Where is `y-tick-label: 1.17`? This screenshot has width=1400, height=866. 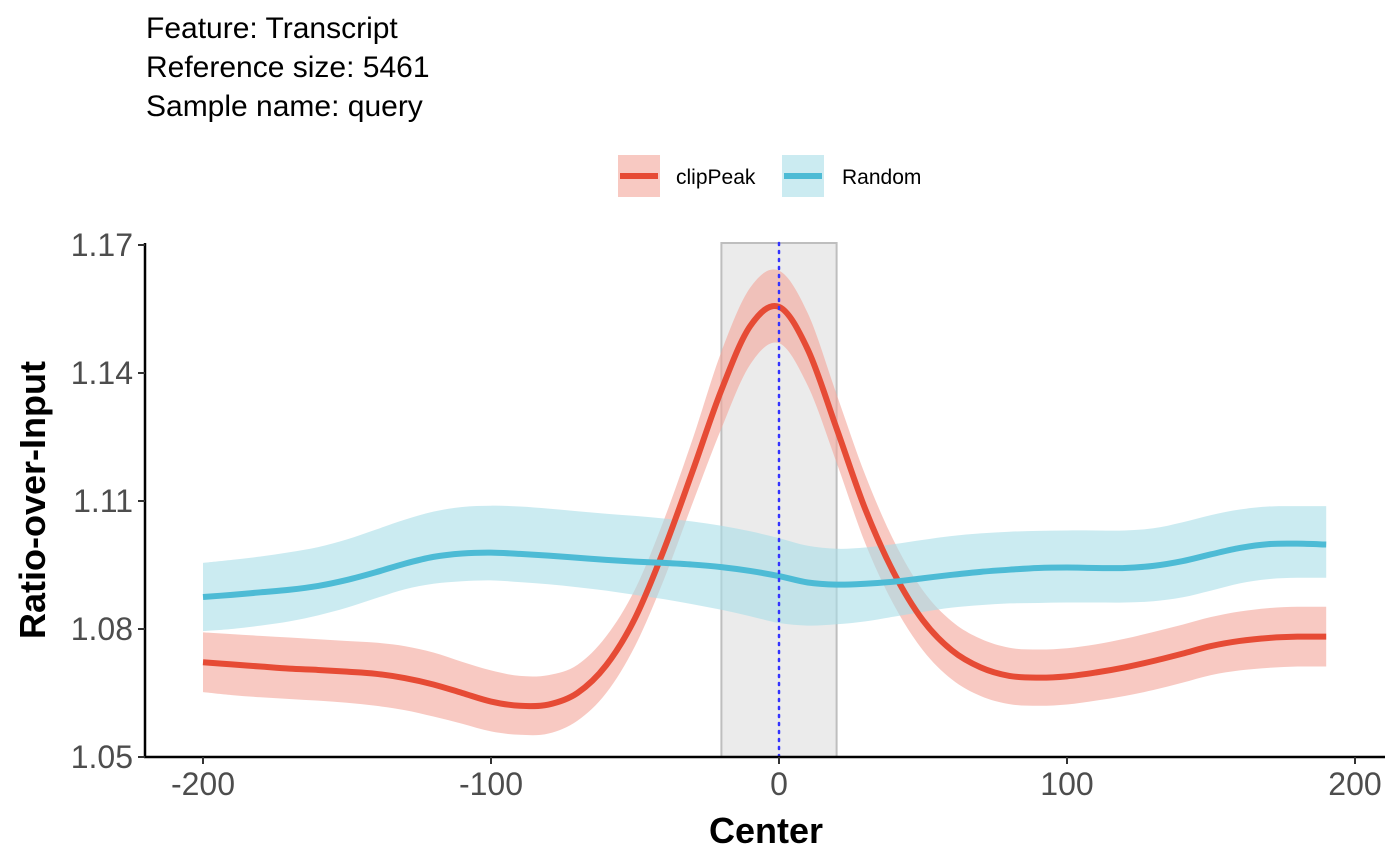
y-tick-label: 1.17 is located at coordinates (102, 245).